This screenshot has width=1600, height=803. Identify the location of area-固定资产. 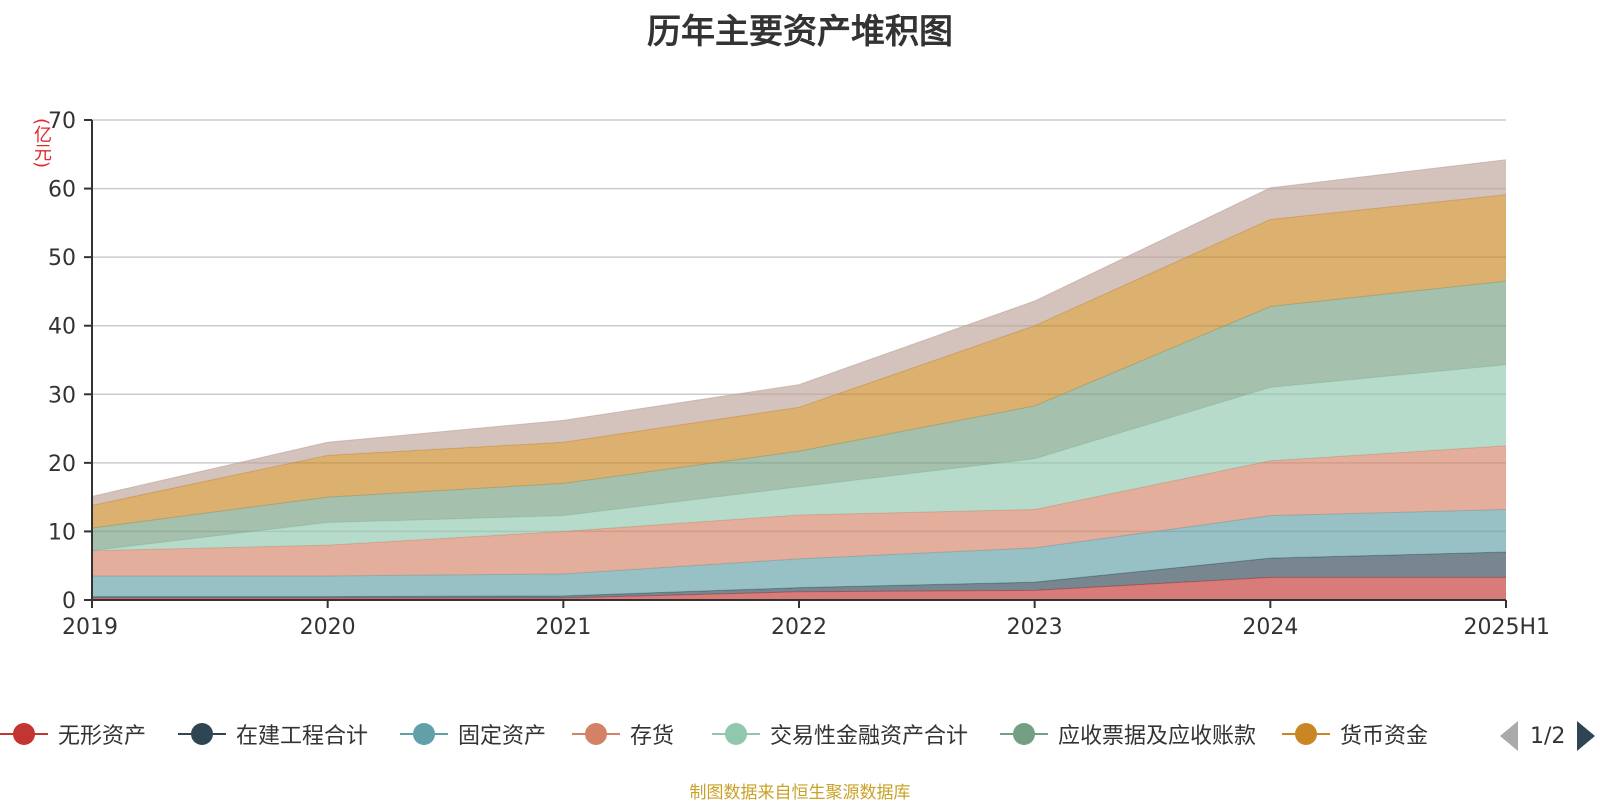
(799, 553).